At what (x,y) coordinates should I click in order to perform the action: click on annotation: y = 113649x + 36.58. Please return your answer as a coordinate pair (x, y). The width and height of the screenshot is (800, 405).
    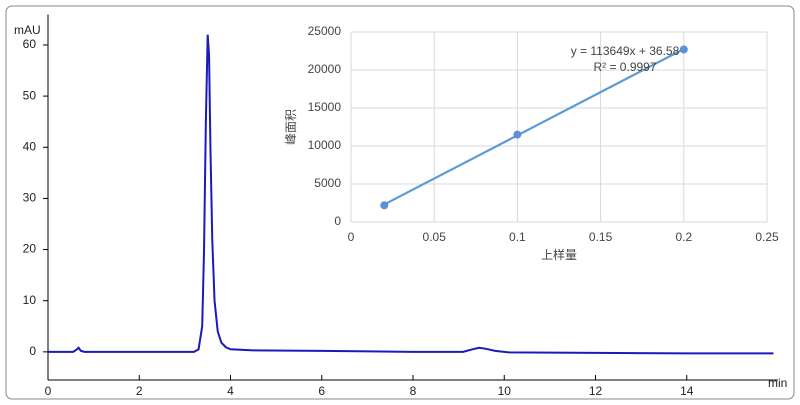
    Looking at the image, I should click on (625, 51).